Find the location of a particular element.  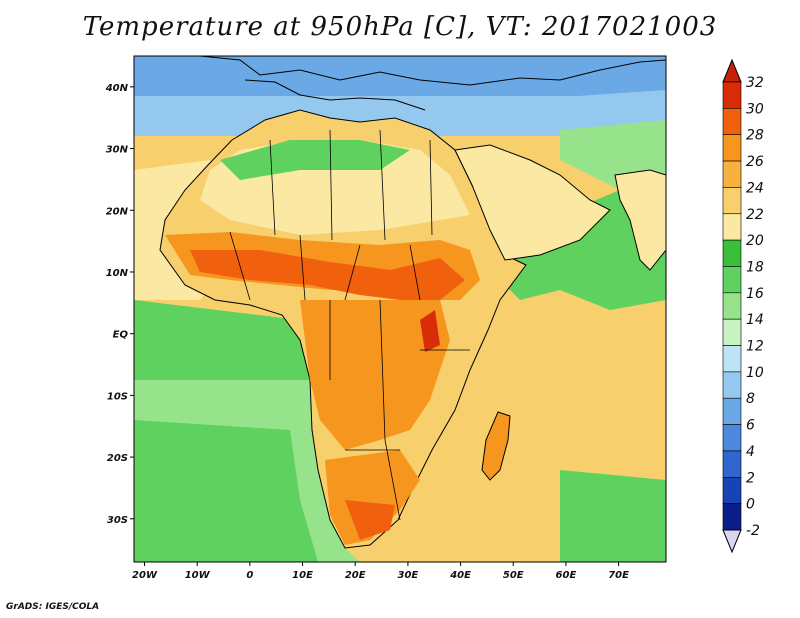

north-africa-green is located at coordinates (315, 160).